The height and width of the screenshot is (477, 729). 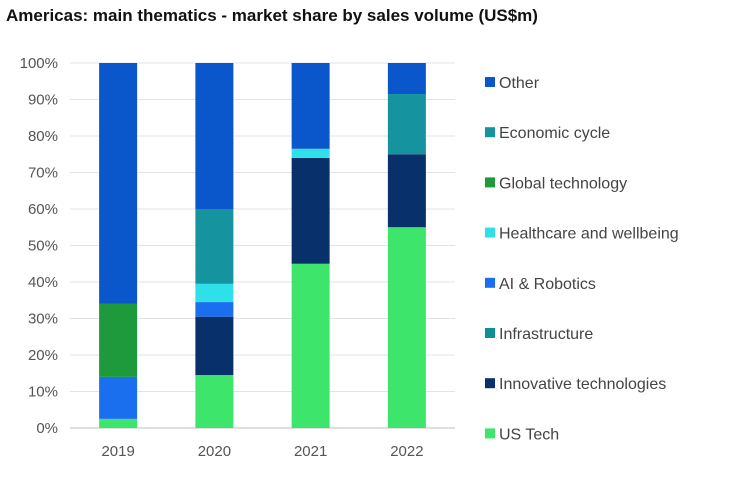 I want to click on legend-label: Healthcare and wellbeing, so click(x=589, y=234).